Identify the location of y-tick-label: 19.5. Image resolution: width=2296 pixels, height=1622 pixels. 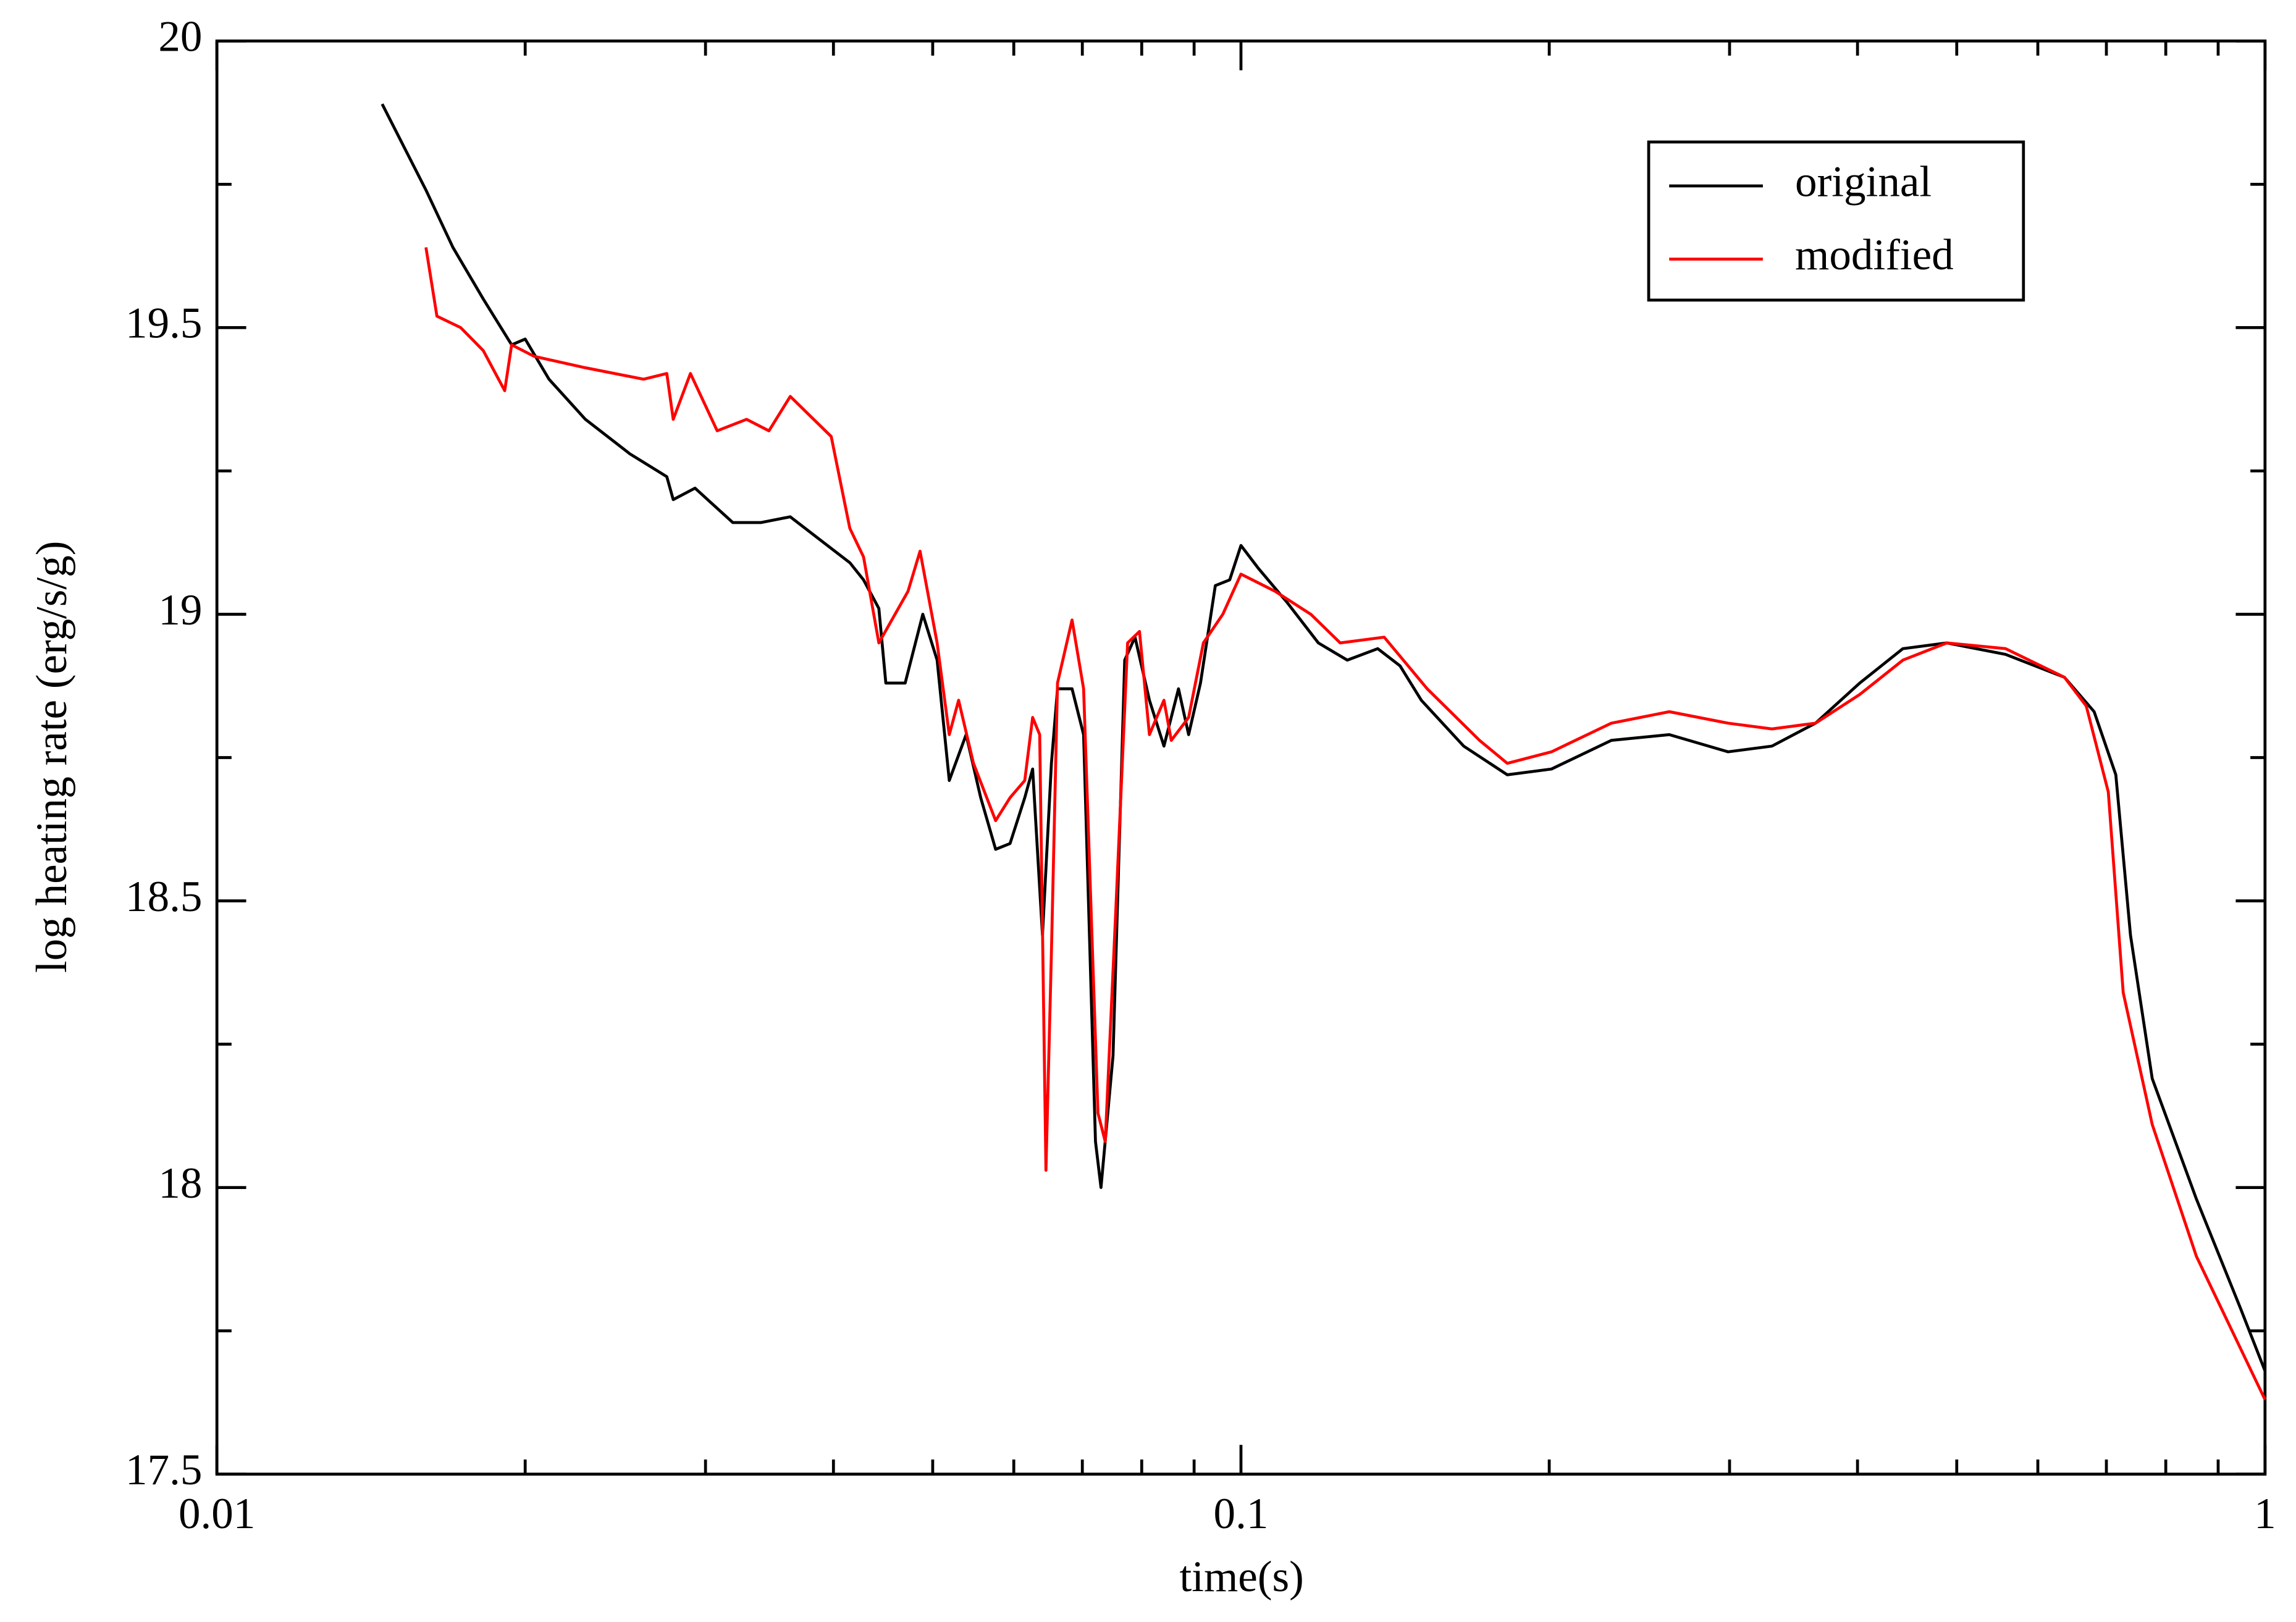
(163, 324).